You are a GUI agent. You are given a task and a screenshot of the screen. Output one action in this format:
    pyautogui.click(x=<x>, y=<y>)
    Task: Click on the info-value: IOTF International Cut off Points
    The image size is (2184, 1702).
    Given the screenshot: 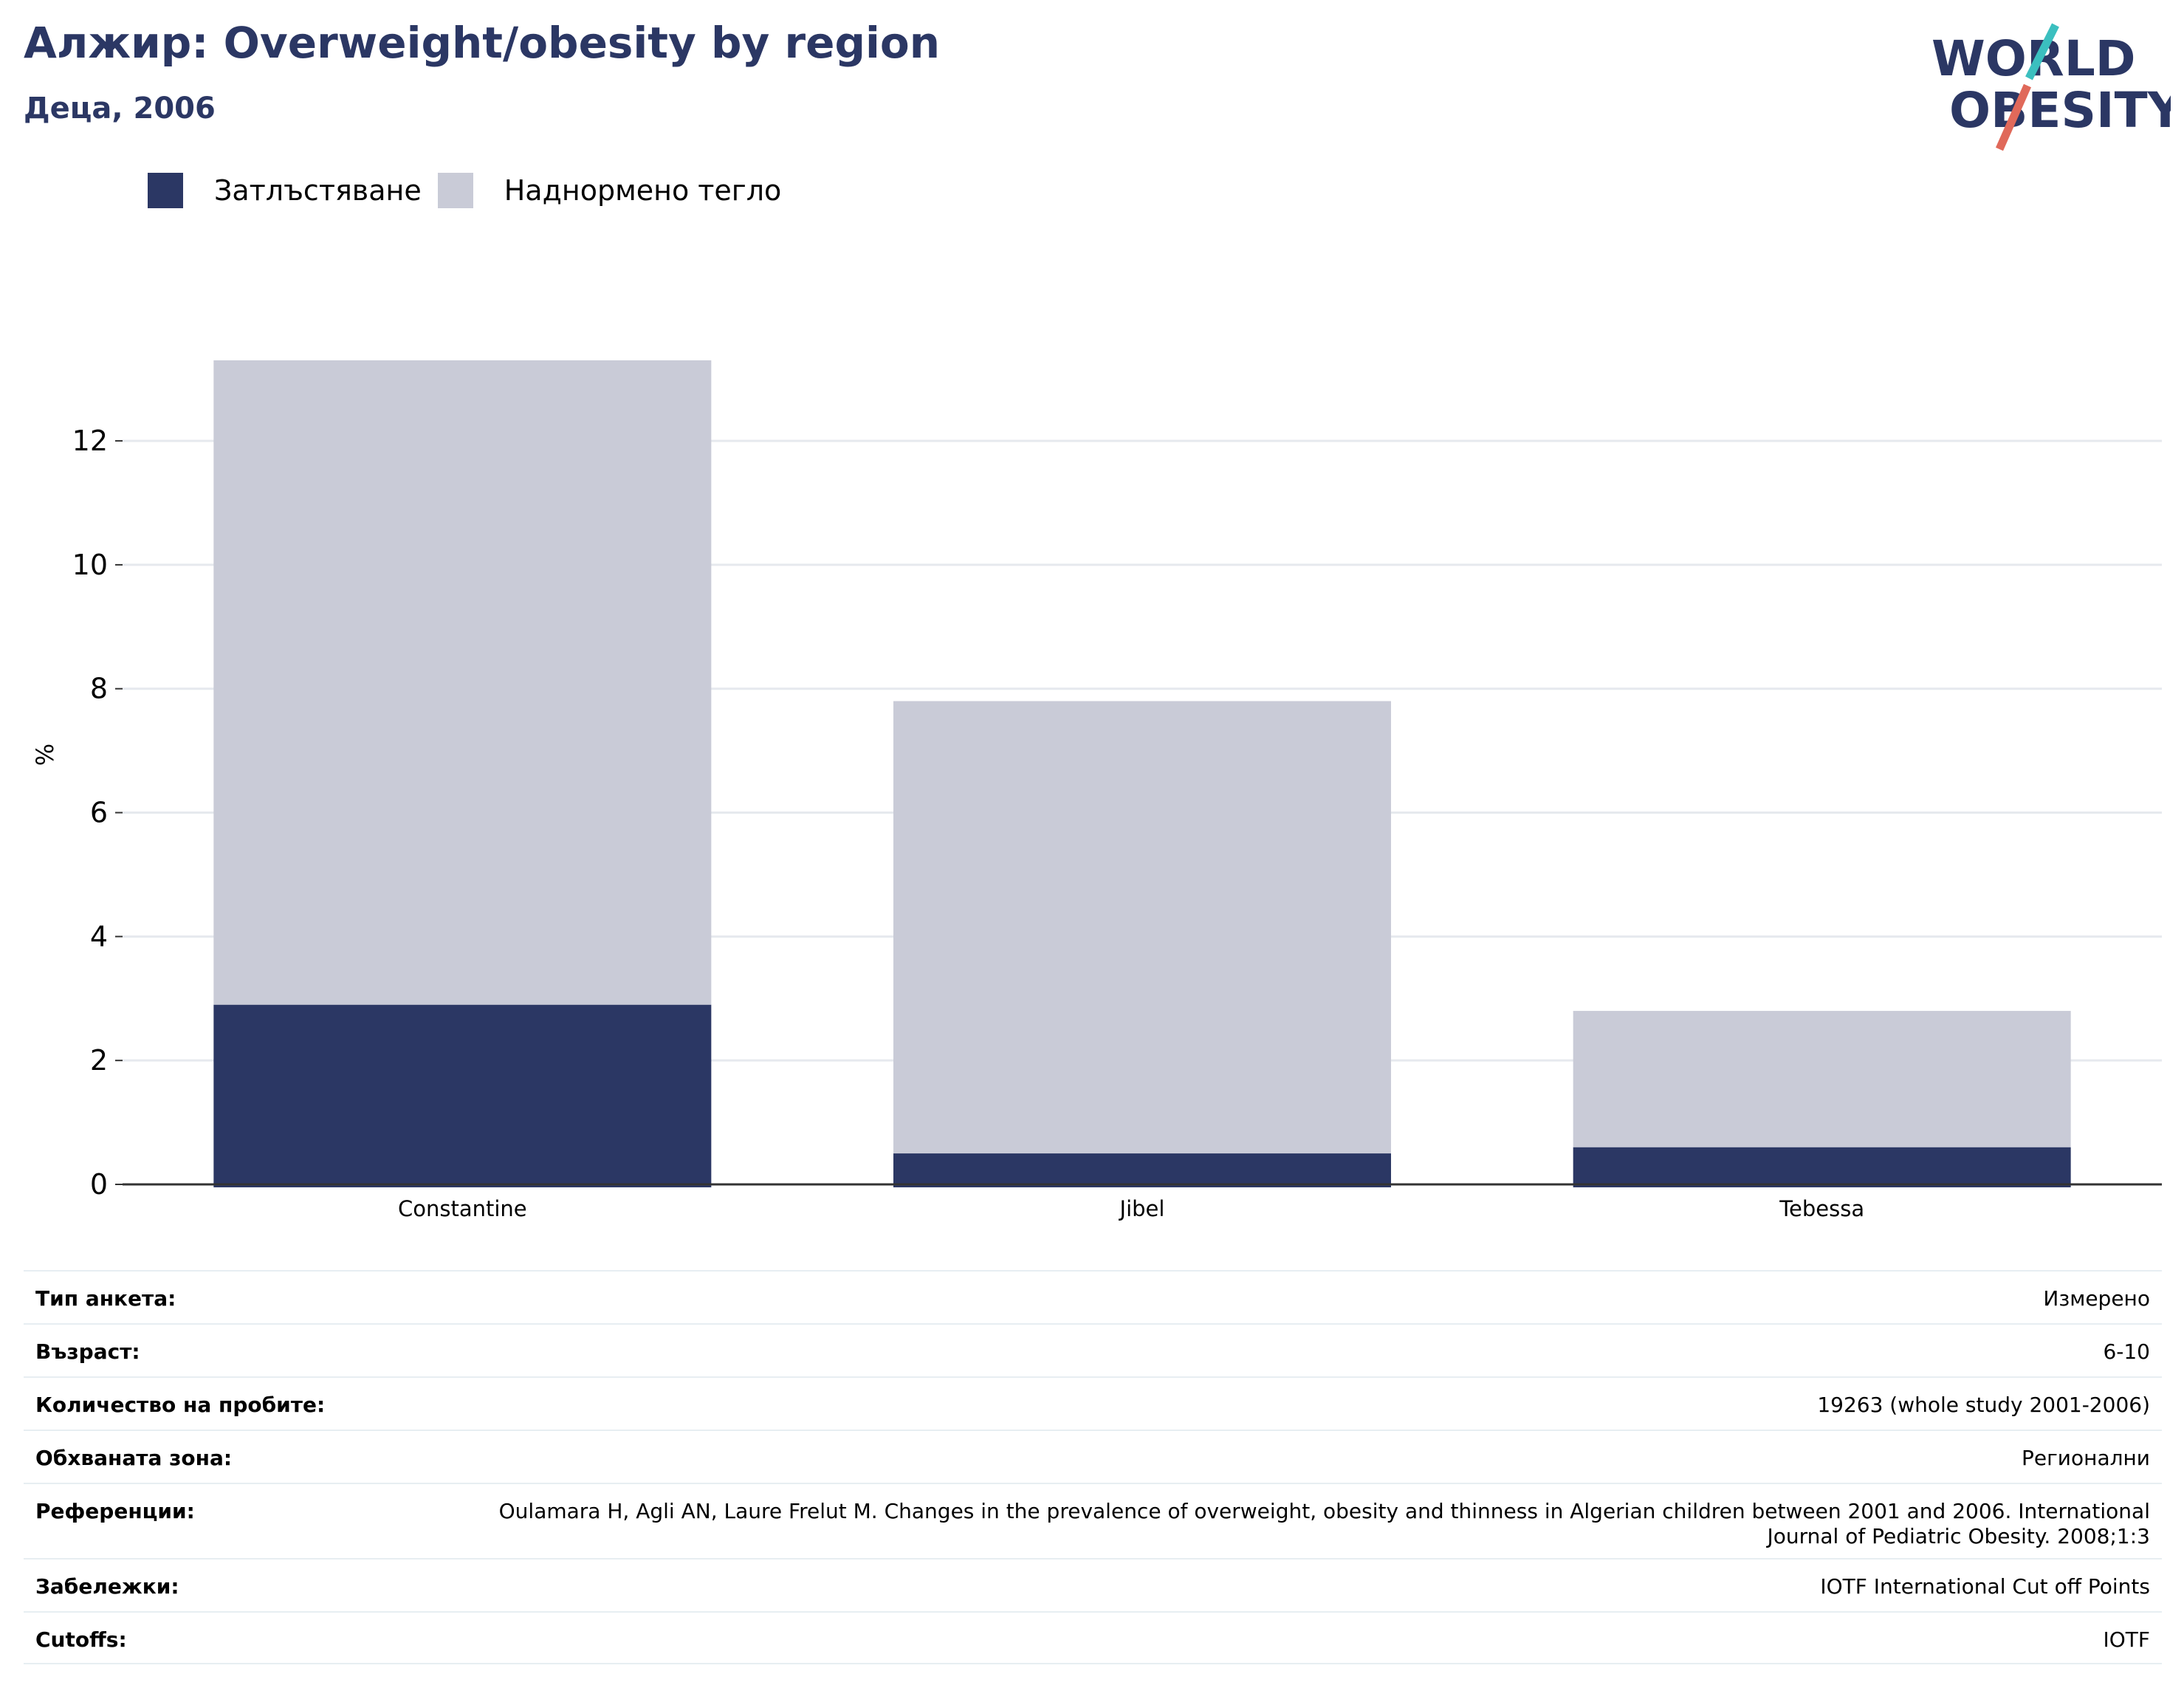 What is the action you would take?
    pyautogui.click(x=1985, y=1586)
    